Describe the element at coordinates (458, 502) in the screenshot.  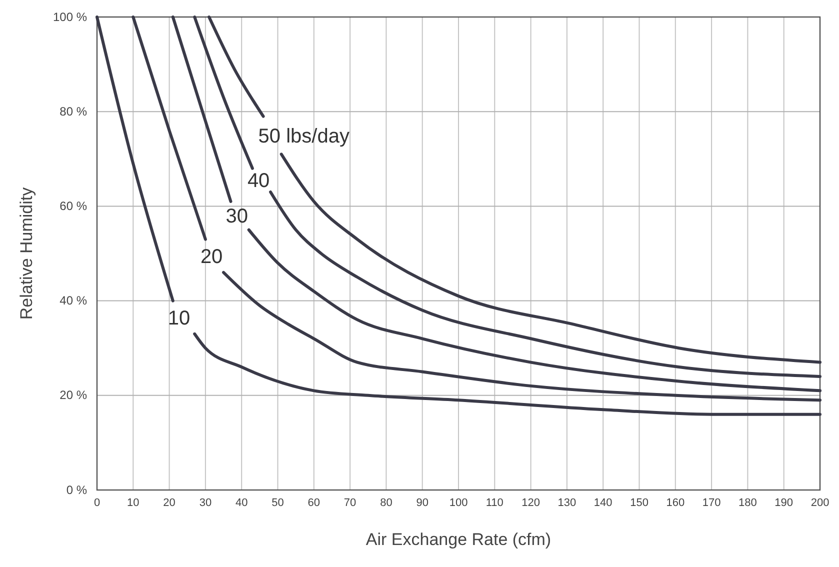
I see `x-tick-label: 100` at that location.